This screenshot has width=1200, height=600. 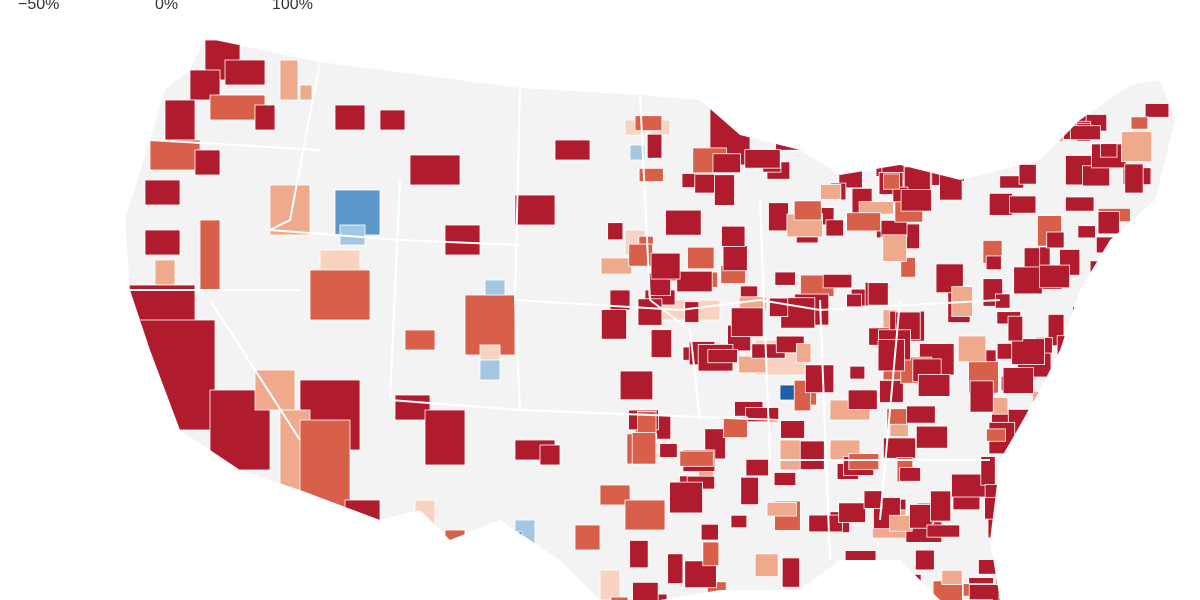 I want to click on legend-label: 100%, so click(x=292, y=6).